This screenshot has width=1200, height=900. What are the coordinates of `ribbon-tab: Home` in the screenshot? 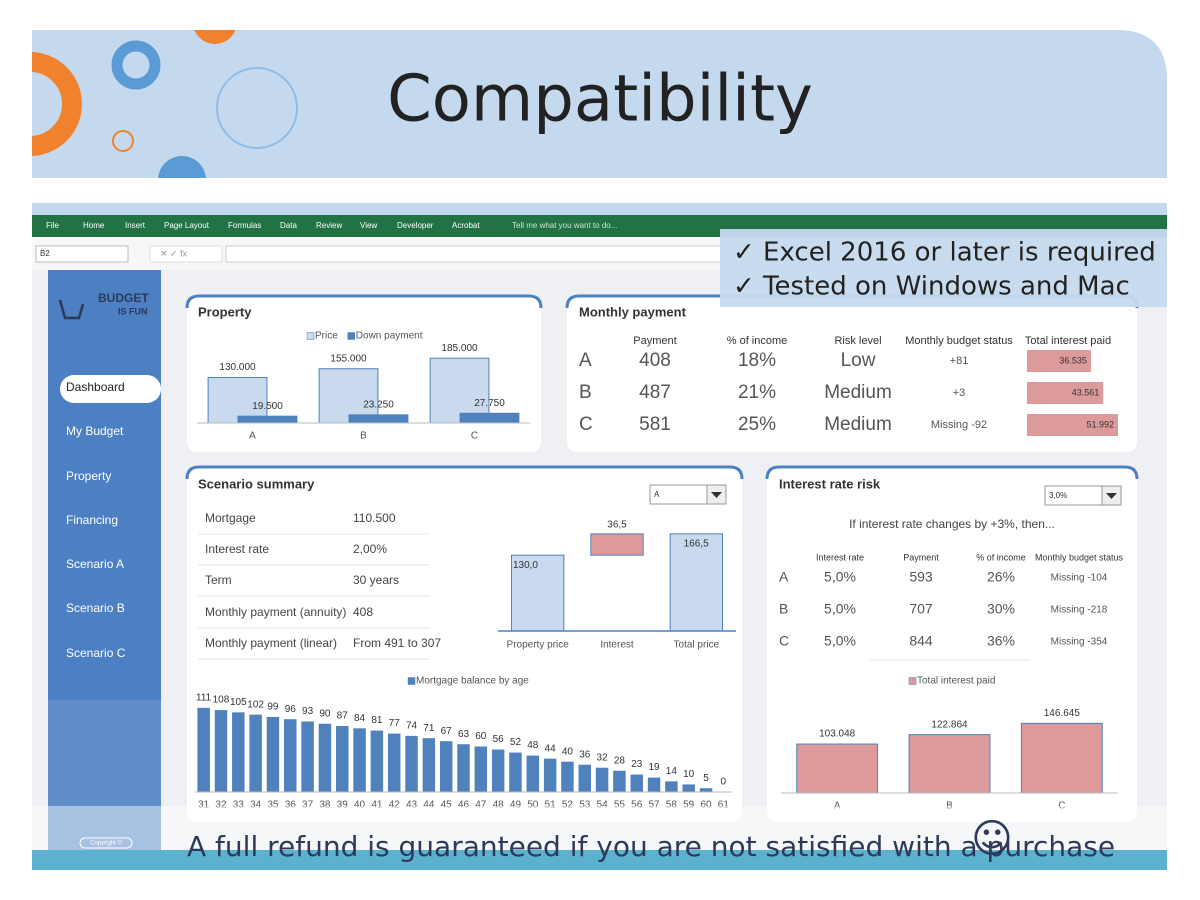 It's located at (94, 225).